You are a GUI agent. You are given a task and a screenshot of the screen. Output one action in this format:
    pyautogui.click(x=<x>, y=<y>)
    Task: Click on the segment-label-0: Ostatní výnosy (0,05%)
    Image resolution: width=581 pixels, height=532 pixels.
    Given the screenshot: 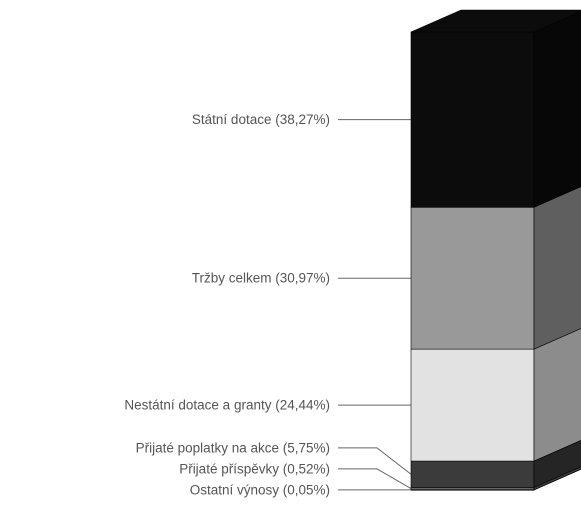 What is the action you would take?
    pyautogui.click(x=260, y=489)
    